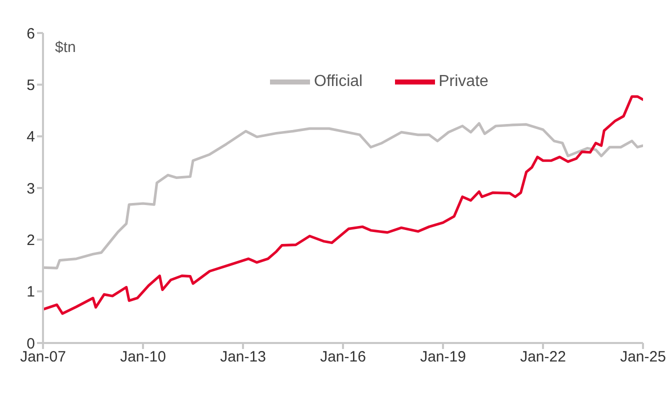  Describe the element at coordinates (65, 47) in the screenshot. I see `y-axis-title: $tn` at that location.